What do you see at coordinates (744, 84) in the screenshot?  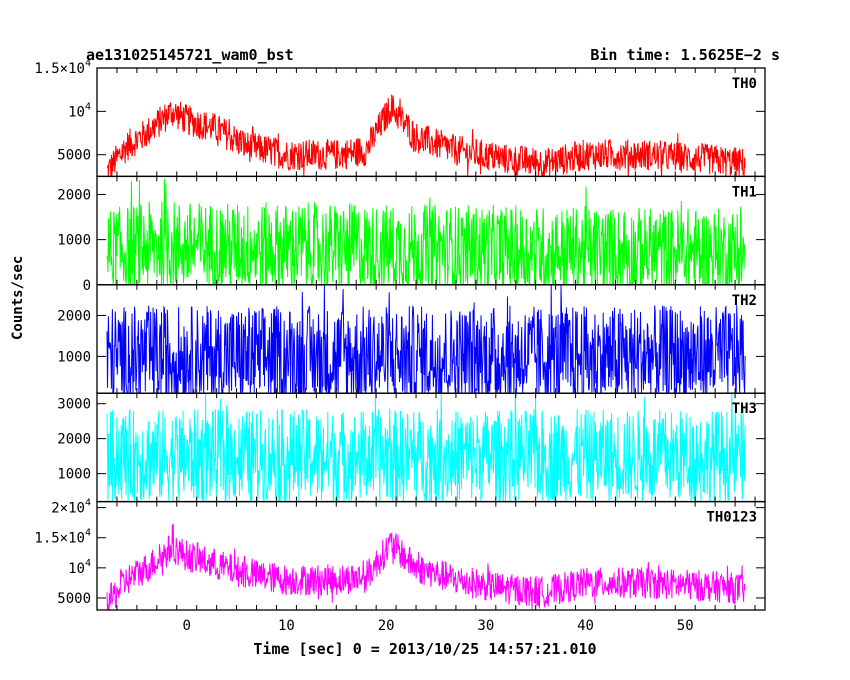 I see `panel-label-th0: TH0` at bounding box center [744, 84].